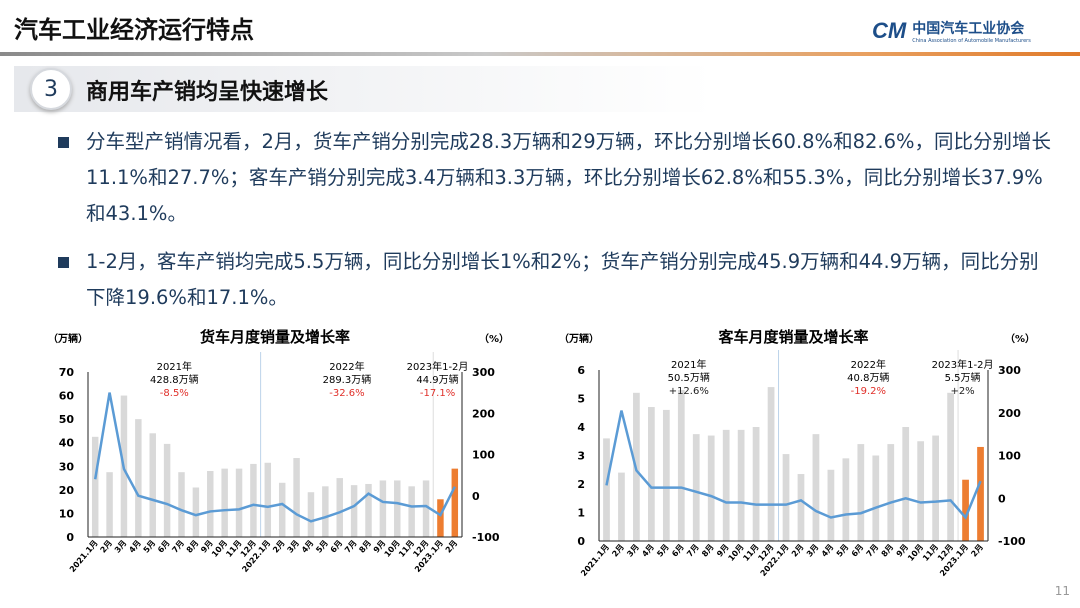 This screenshot has height=608, width=1080. I want to click on chart-title: 客车月度销量及增长率, so click(792, 337).